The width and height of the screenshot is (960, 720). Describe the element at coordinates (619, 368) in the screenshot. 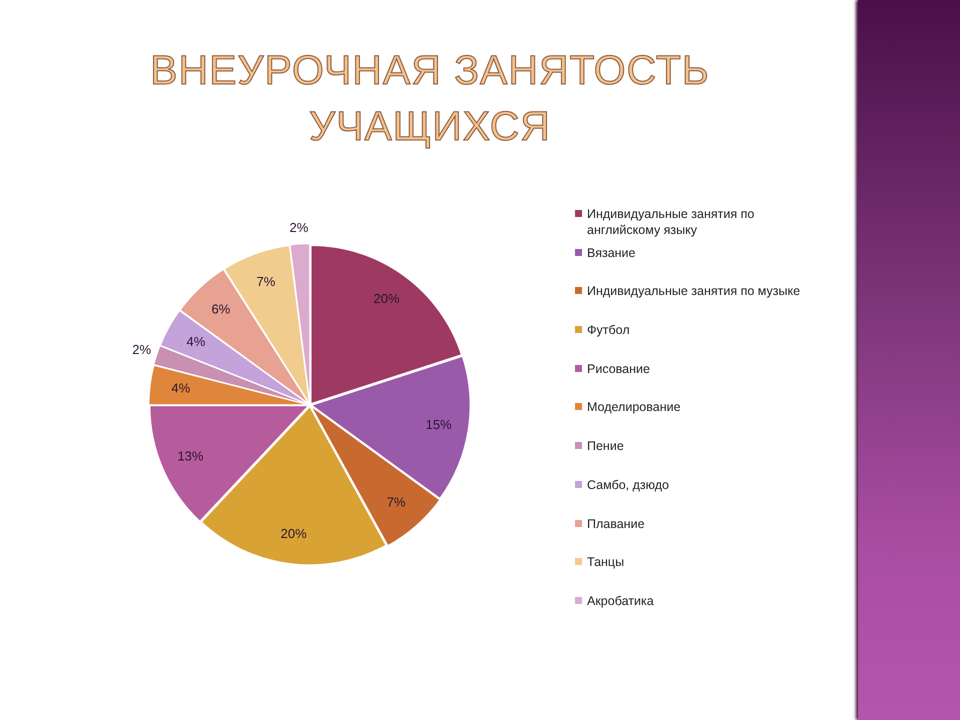

I see `legend-label: Рисование` at that location.